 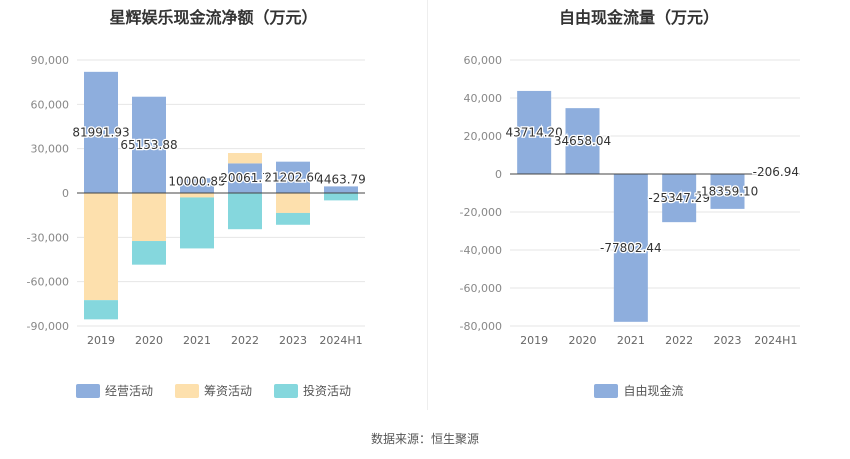 What do you see at coordinates (48, 326) in the screenshot?
I see `y-tick-label: -90,000` at bounding box center [48, 326].